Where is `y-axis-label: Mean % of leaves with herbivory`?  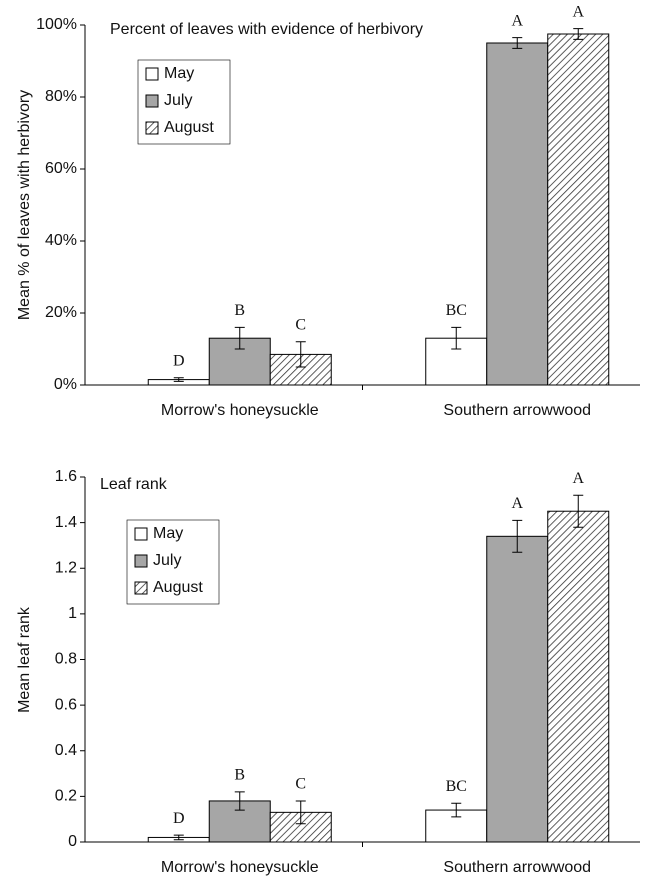
y-axis-label: Mean % of leaves with herbivory is located at coordinates (24, 205).